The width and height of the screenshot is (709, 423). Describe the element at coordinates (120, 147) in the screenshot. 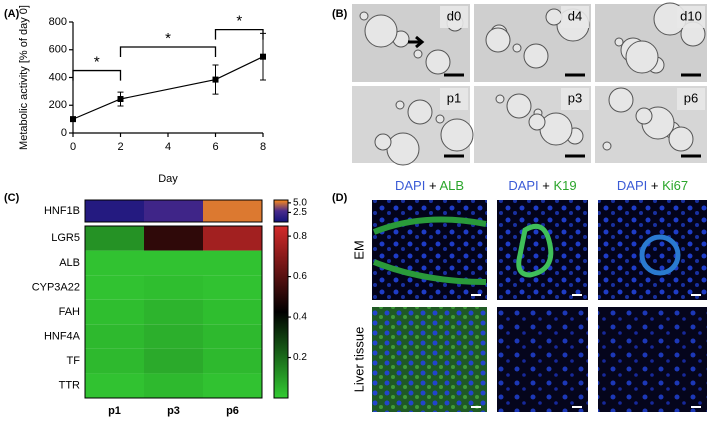

I see `x-tick-label: 2` at that location.